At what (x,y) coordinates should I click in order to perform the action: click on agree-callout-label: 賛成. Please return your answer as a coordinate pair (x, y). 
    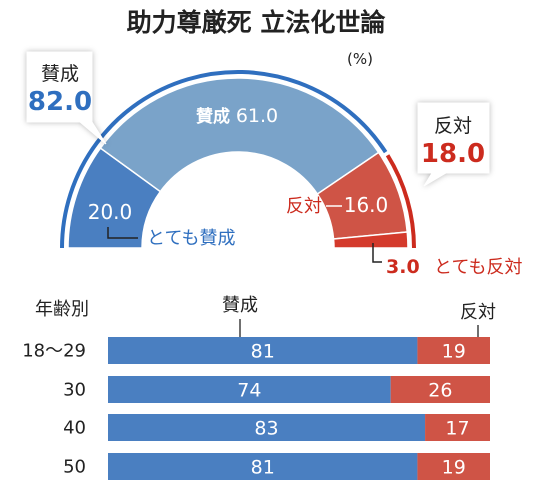
    Looking at the image, I should click on (60, 74).